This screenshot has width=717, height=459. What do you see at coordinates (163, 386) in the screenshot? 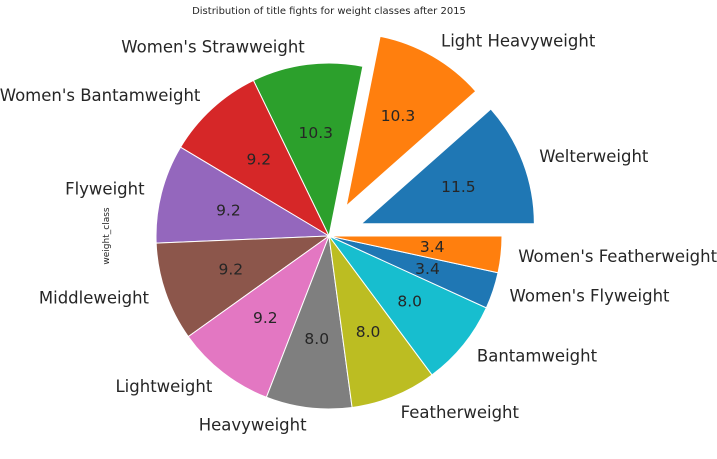
I see `category-label-lightweight: Lightweight` at bounding box center [163, 386].